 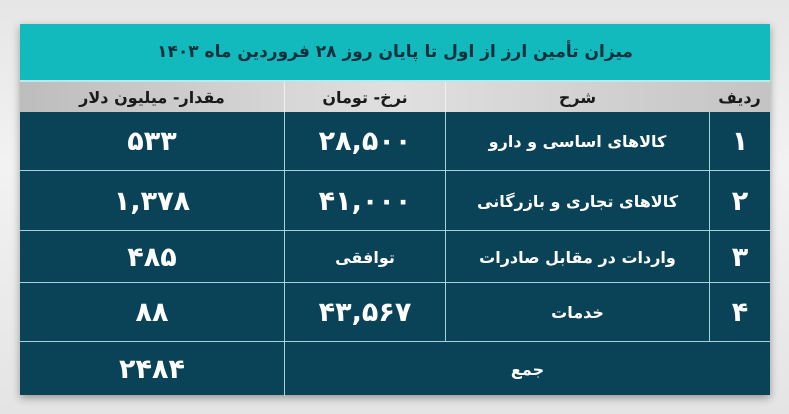 I want to click on row-index: ۱, so click(x=739, y=141).